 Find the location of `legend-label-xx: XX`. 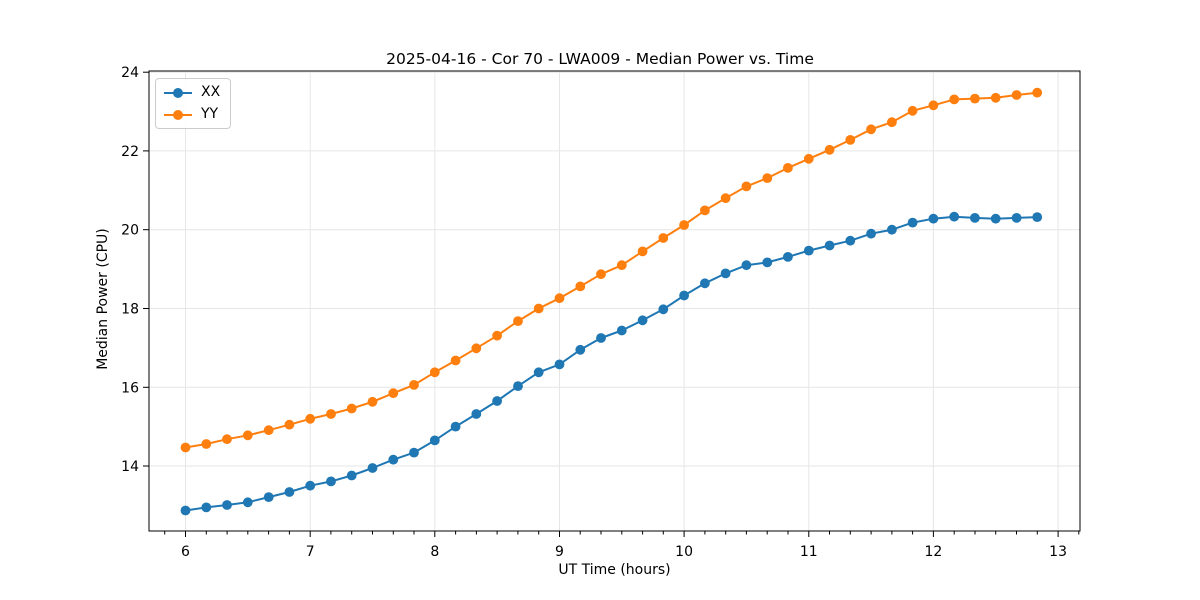

legend-label-xx: XX is located at coordinates (211, 92).